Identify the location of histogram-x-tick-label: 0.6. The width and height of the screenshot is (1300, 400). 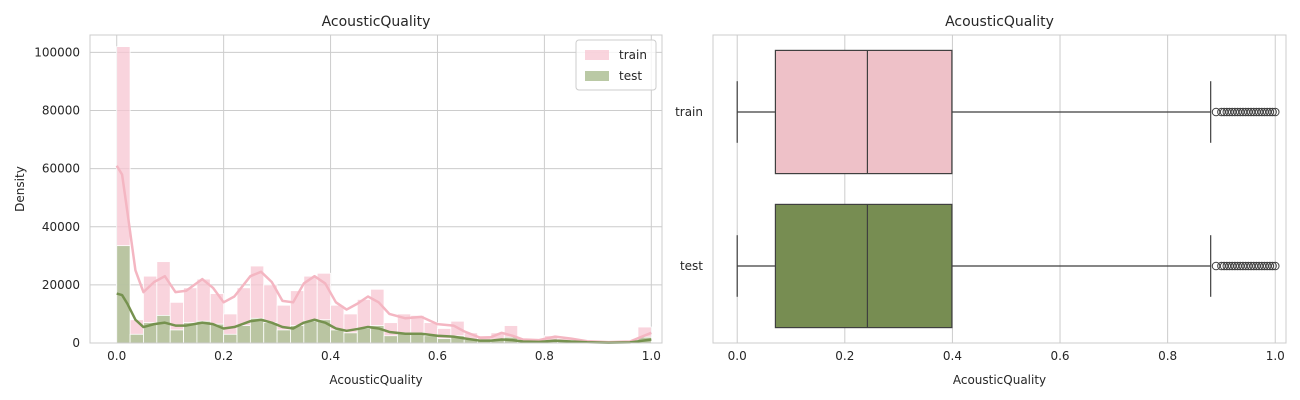
(437, 356).